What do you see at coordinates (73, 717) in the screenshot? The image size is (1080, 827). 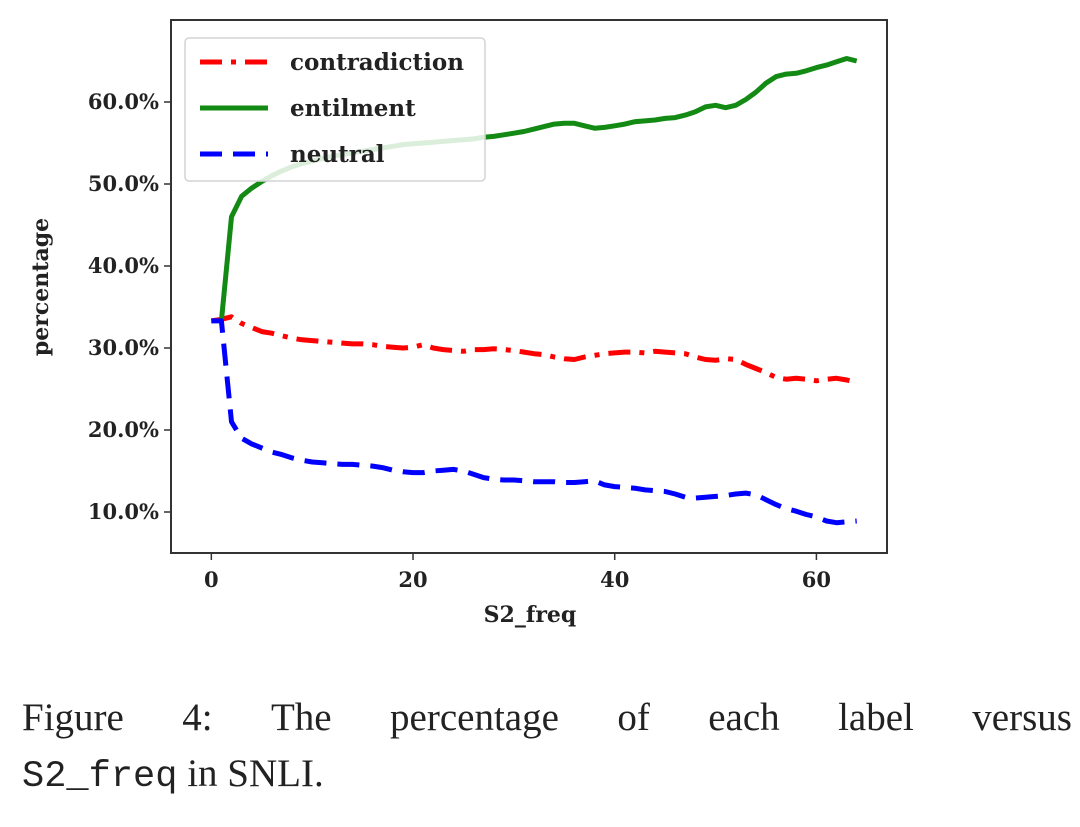 I see `caption-word: Figure` at bounding box center [73, 717].